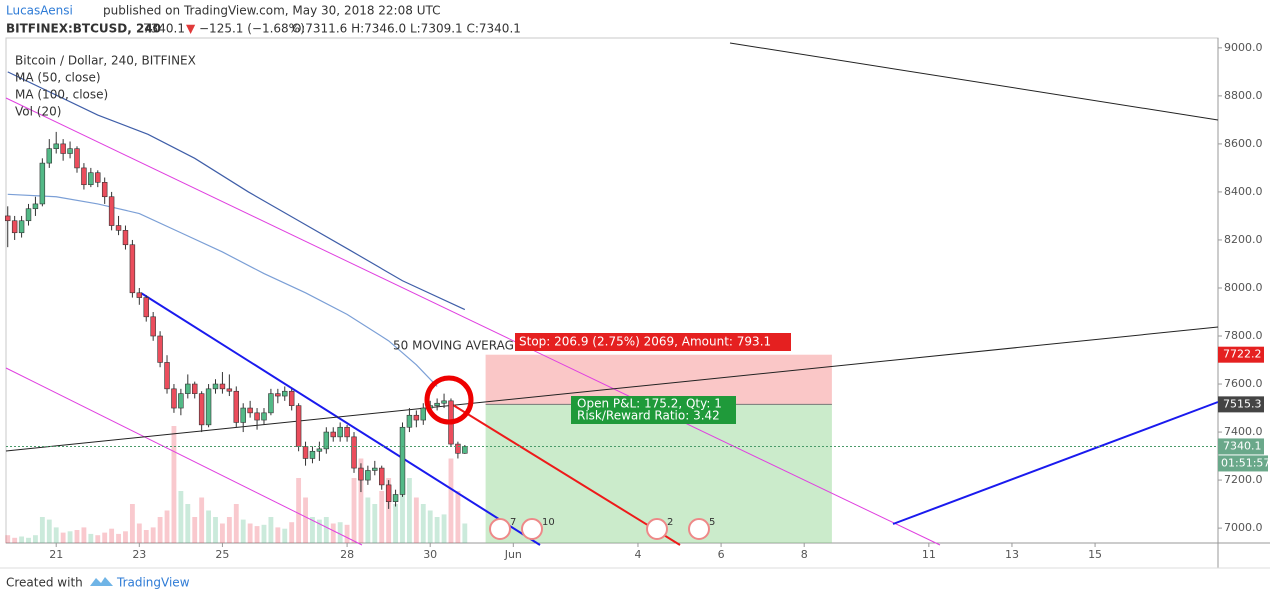 Image resolution: width=1270 pixels, height=600 pixels. I want to click on author: LucasAensi, so click(39, 11).